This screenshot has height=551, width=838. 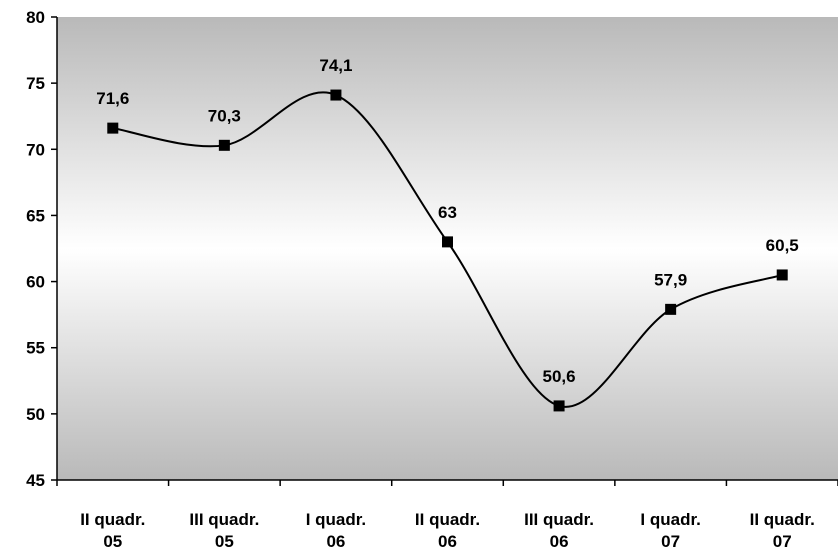 What do you see at coordinates (335, 65) in the screenshot?
I see `data-label: 74,1` at bounding box center [335, 65].